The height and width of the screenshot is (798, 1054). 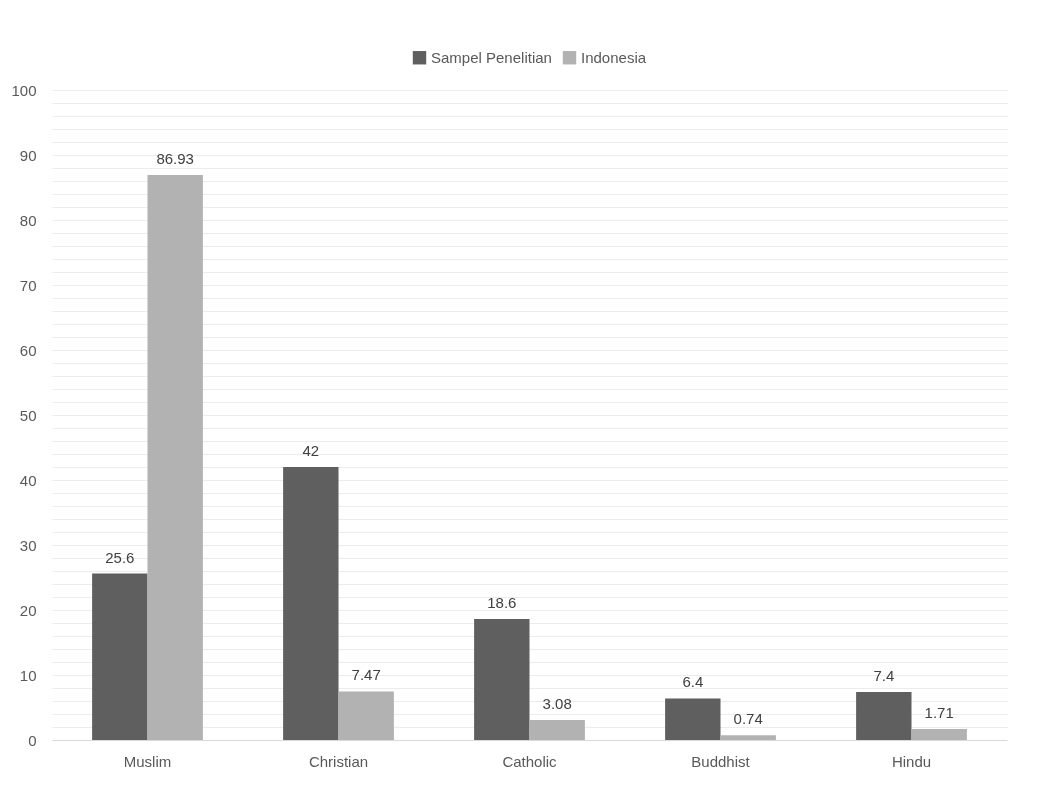 I want to click on y-tick-label: 30, so click(x=28, y=545).